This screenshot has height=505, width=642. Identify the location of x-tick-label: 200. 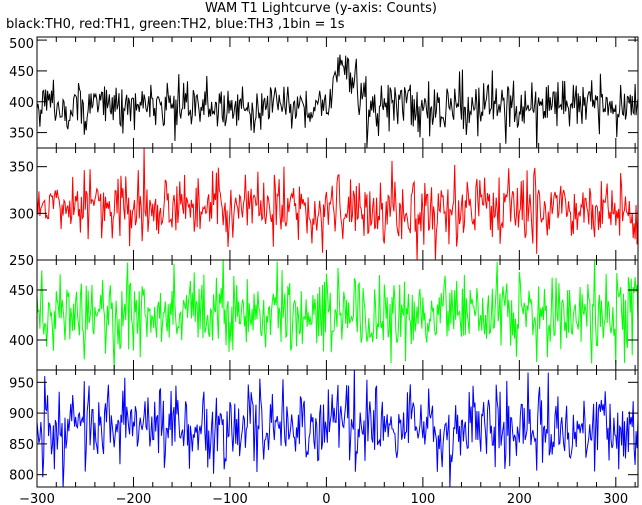
(519, 498).